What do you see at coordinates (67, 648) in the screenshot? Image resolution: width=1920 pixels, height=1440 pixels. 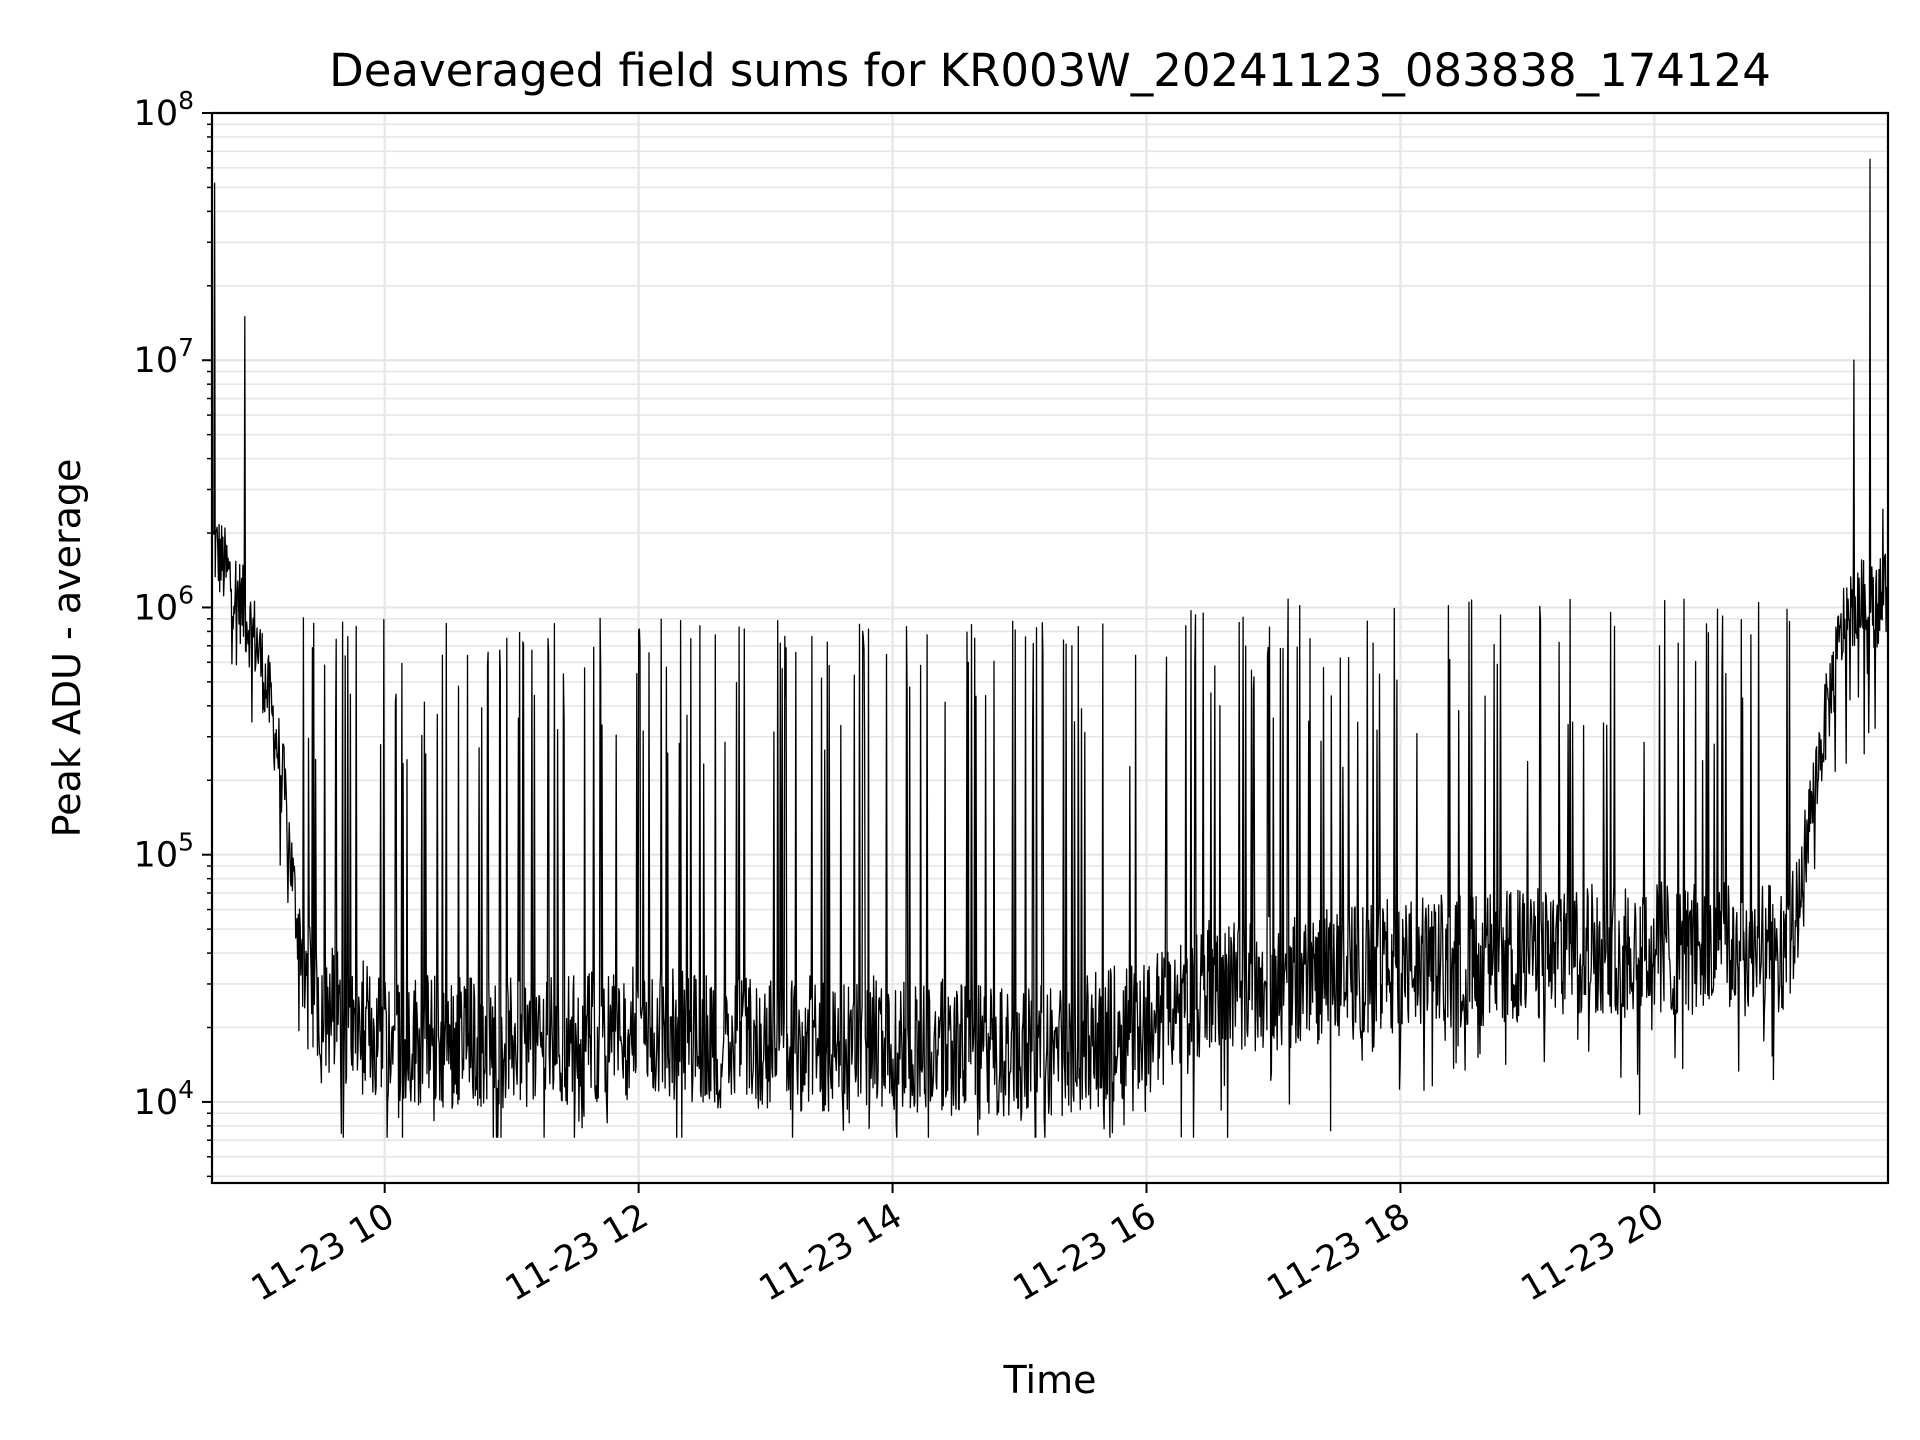 I see `y-axis-label: Peak ADU - average` at bounding box center [67, 648].